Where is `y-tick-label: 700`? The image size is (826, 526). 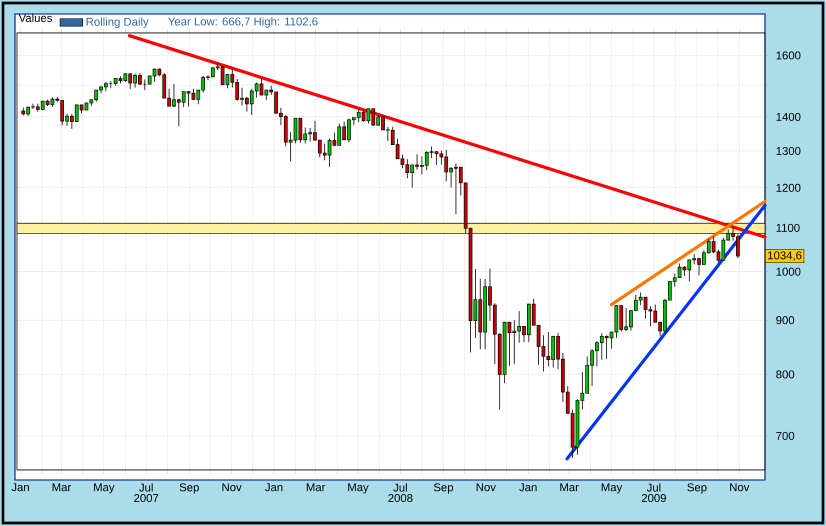
y-tick-label: 700 is located at coordinates (785, 436).